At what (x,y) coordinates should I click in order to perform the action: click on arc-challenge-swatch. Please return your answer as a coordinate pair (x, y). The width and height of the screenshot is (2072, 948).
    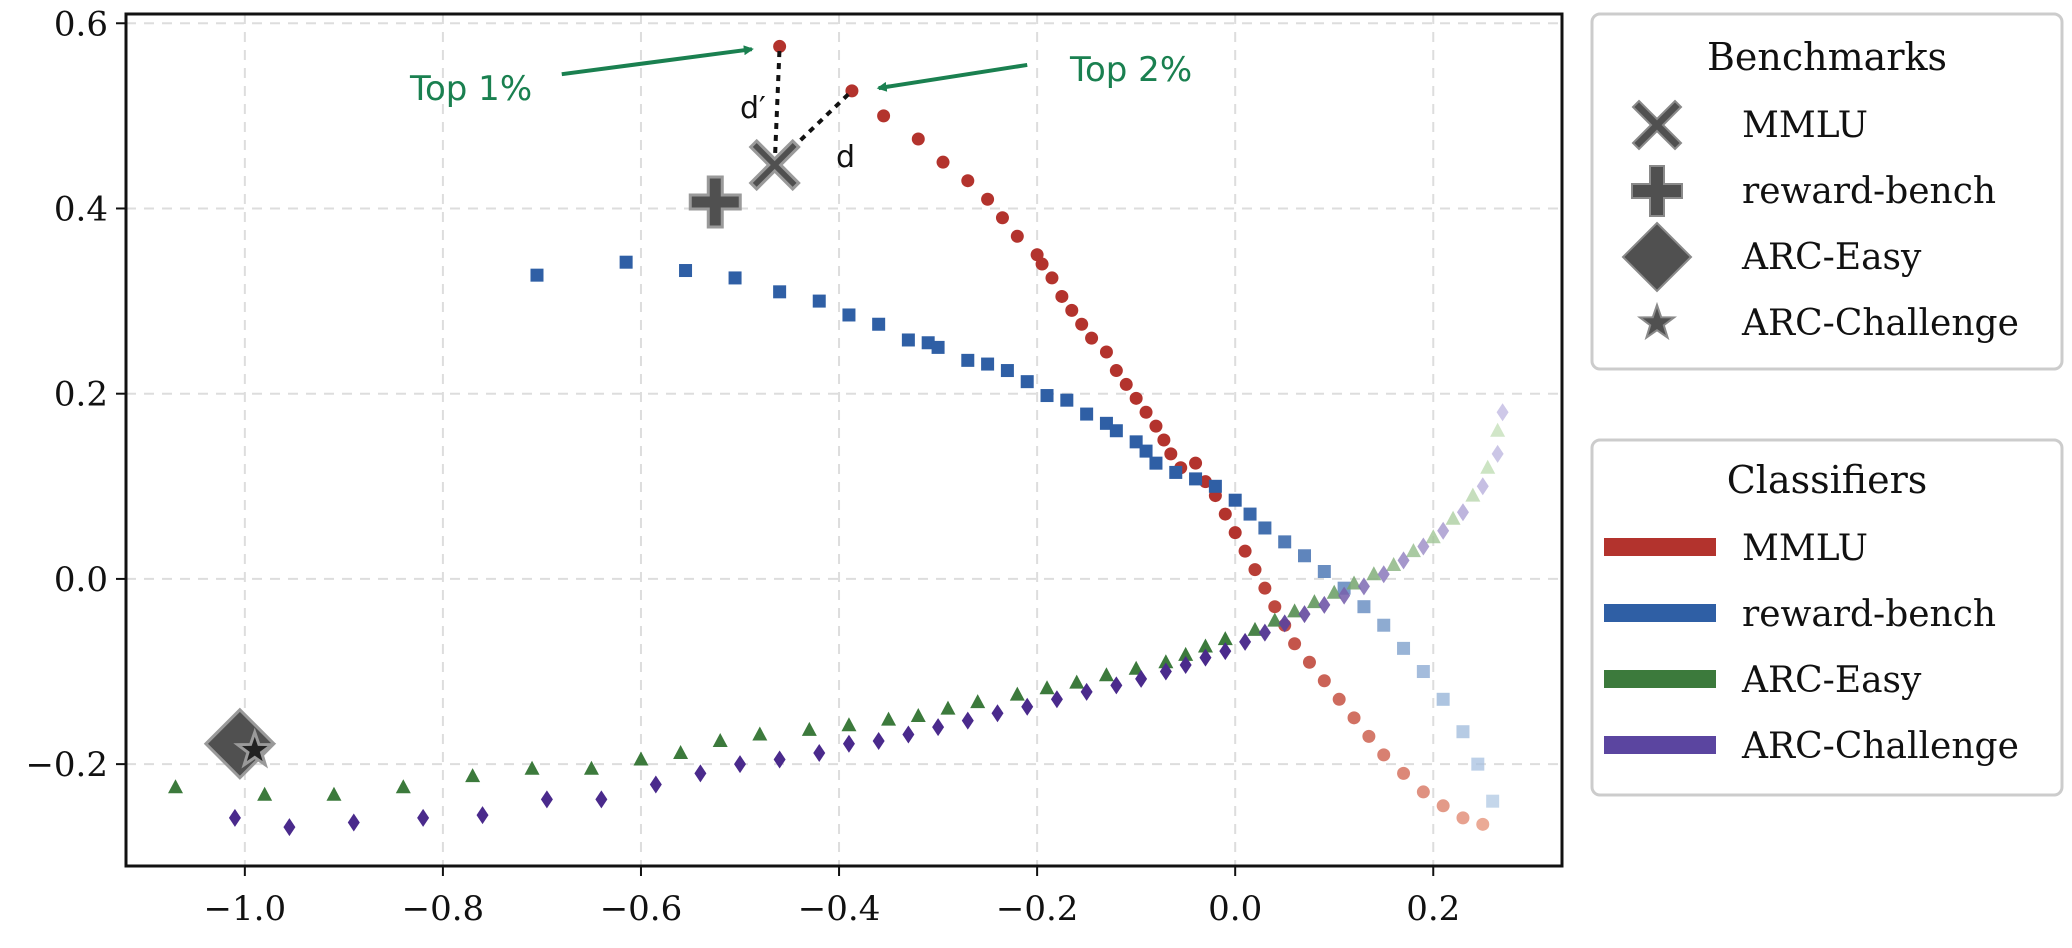
    Looking at the image, I should click on (1660, 745).